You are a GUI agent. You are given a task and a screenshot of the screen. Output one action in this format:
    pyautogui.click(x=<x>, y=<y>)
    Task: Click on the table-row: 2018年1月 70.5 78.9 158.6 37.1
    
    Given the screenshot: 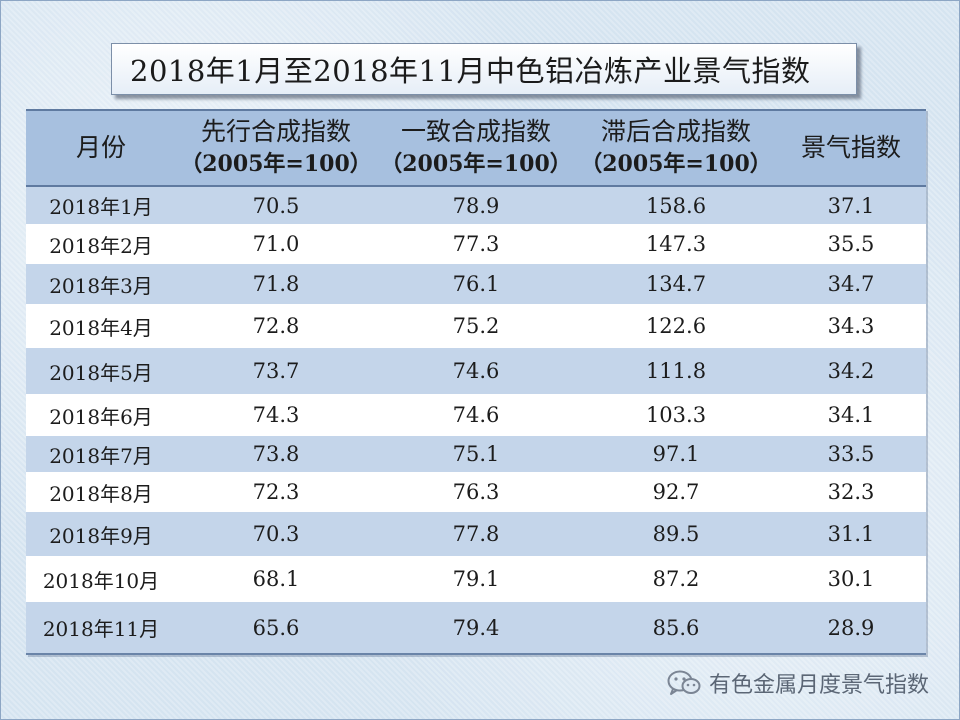 What is the action you would take?
    pyautogui.click(x=476, y=205)
    